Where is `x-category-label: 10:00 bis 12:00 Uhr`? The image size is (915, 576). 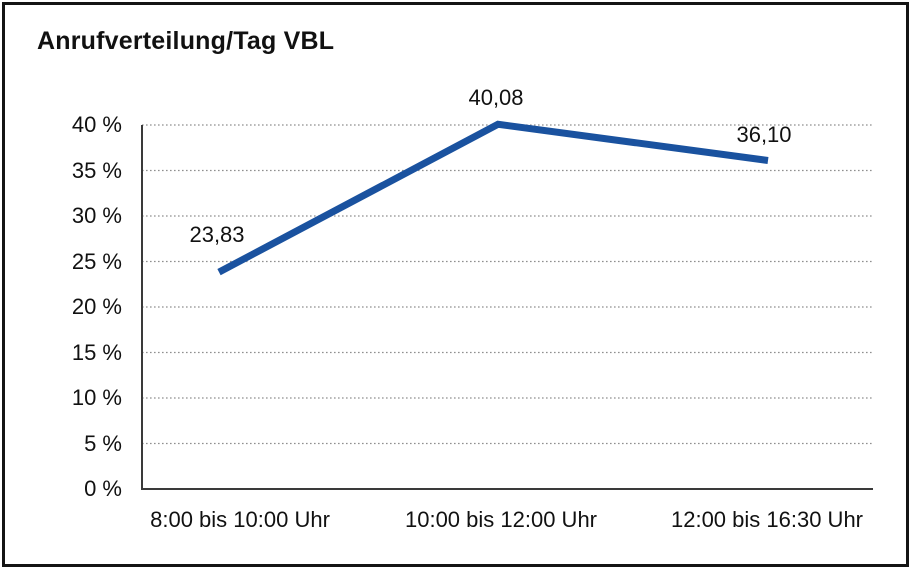 x-category-label: 10:00 bis 12:00 Uhr is located at coordinates (501, 519).